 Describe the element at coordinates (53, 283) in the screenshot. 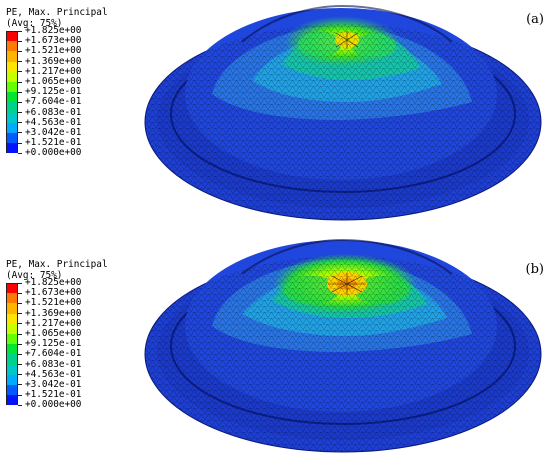

I see `legend-value: +1.825e+00` at that location.